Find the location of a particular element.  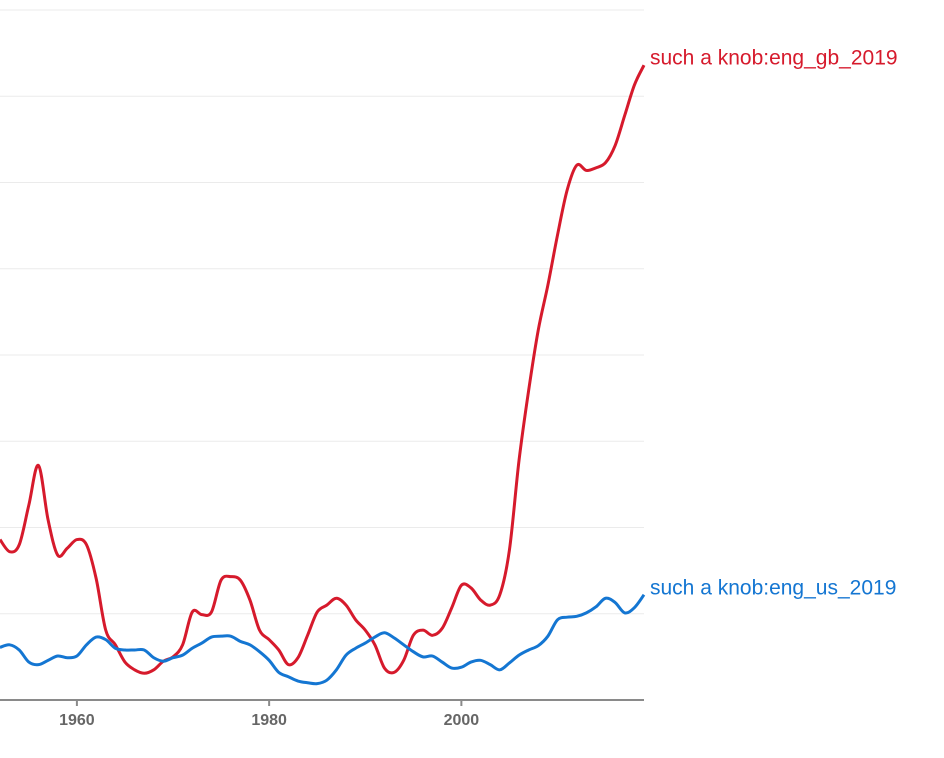

x-tick-label: 1980 is located at coordinates (269, 720).